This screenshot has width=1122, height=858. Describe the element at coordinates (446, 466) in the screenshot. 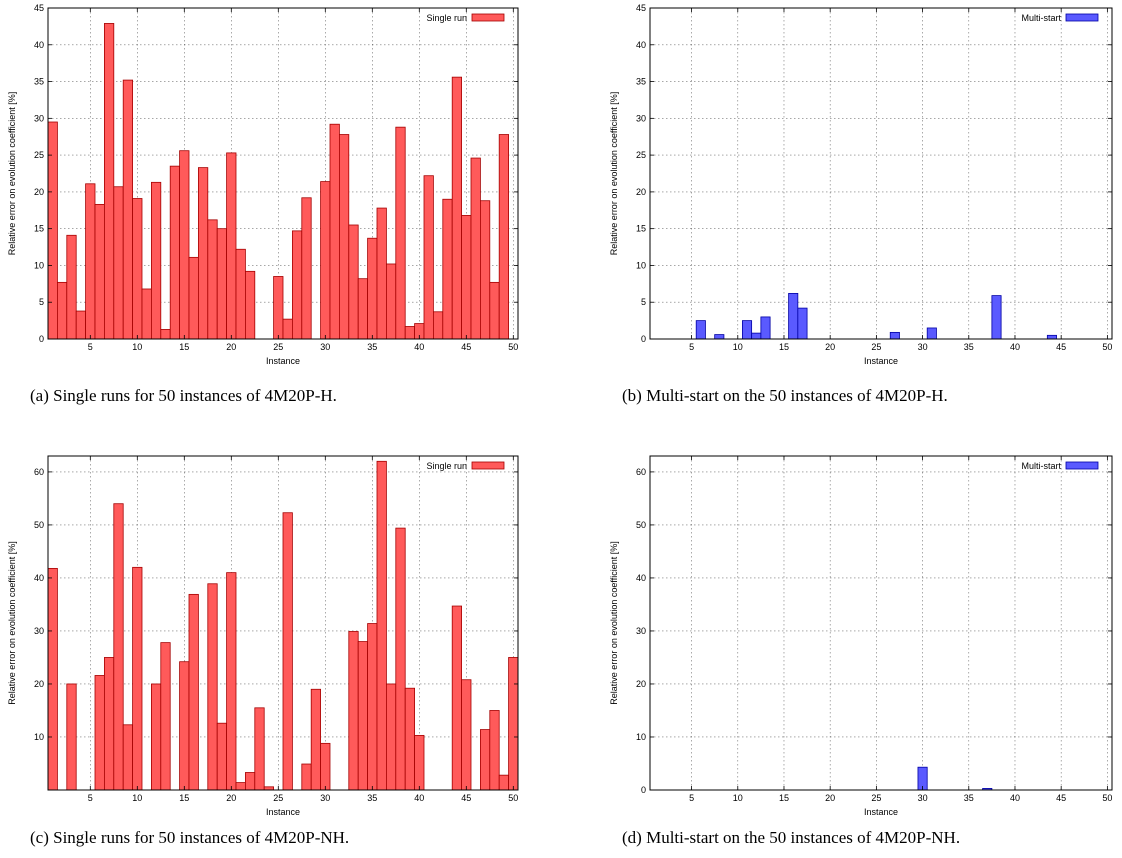

I see `legend-label: Single run` at that location.